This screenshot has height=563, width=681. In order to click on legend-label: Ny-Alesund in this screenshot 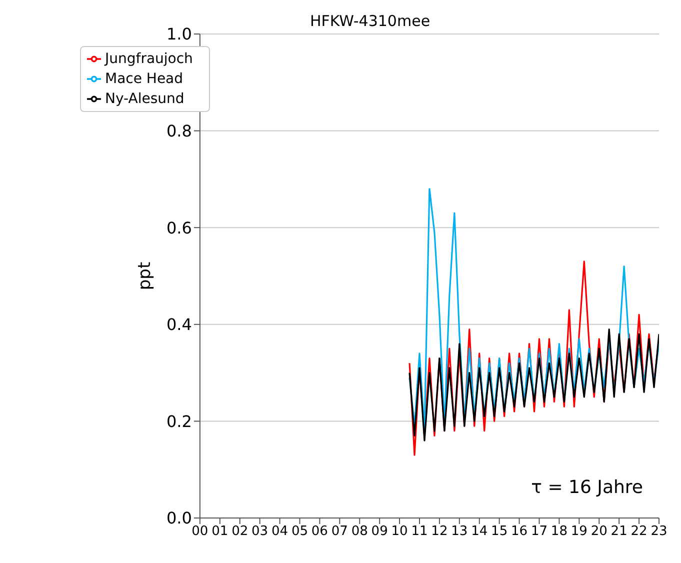, I will do `click(144, 99)`.